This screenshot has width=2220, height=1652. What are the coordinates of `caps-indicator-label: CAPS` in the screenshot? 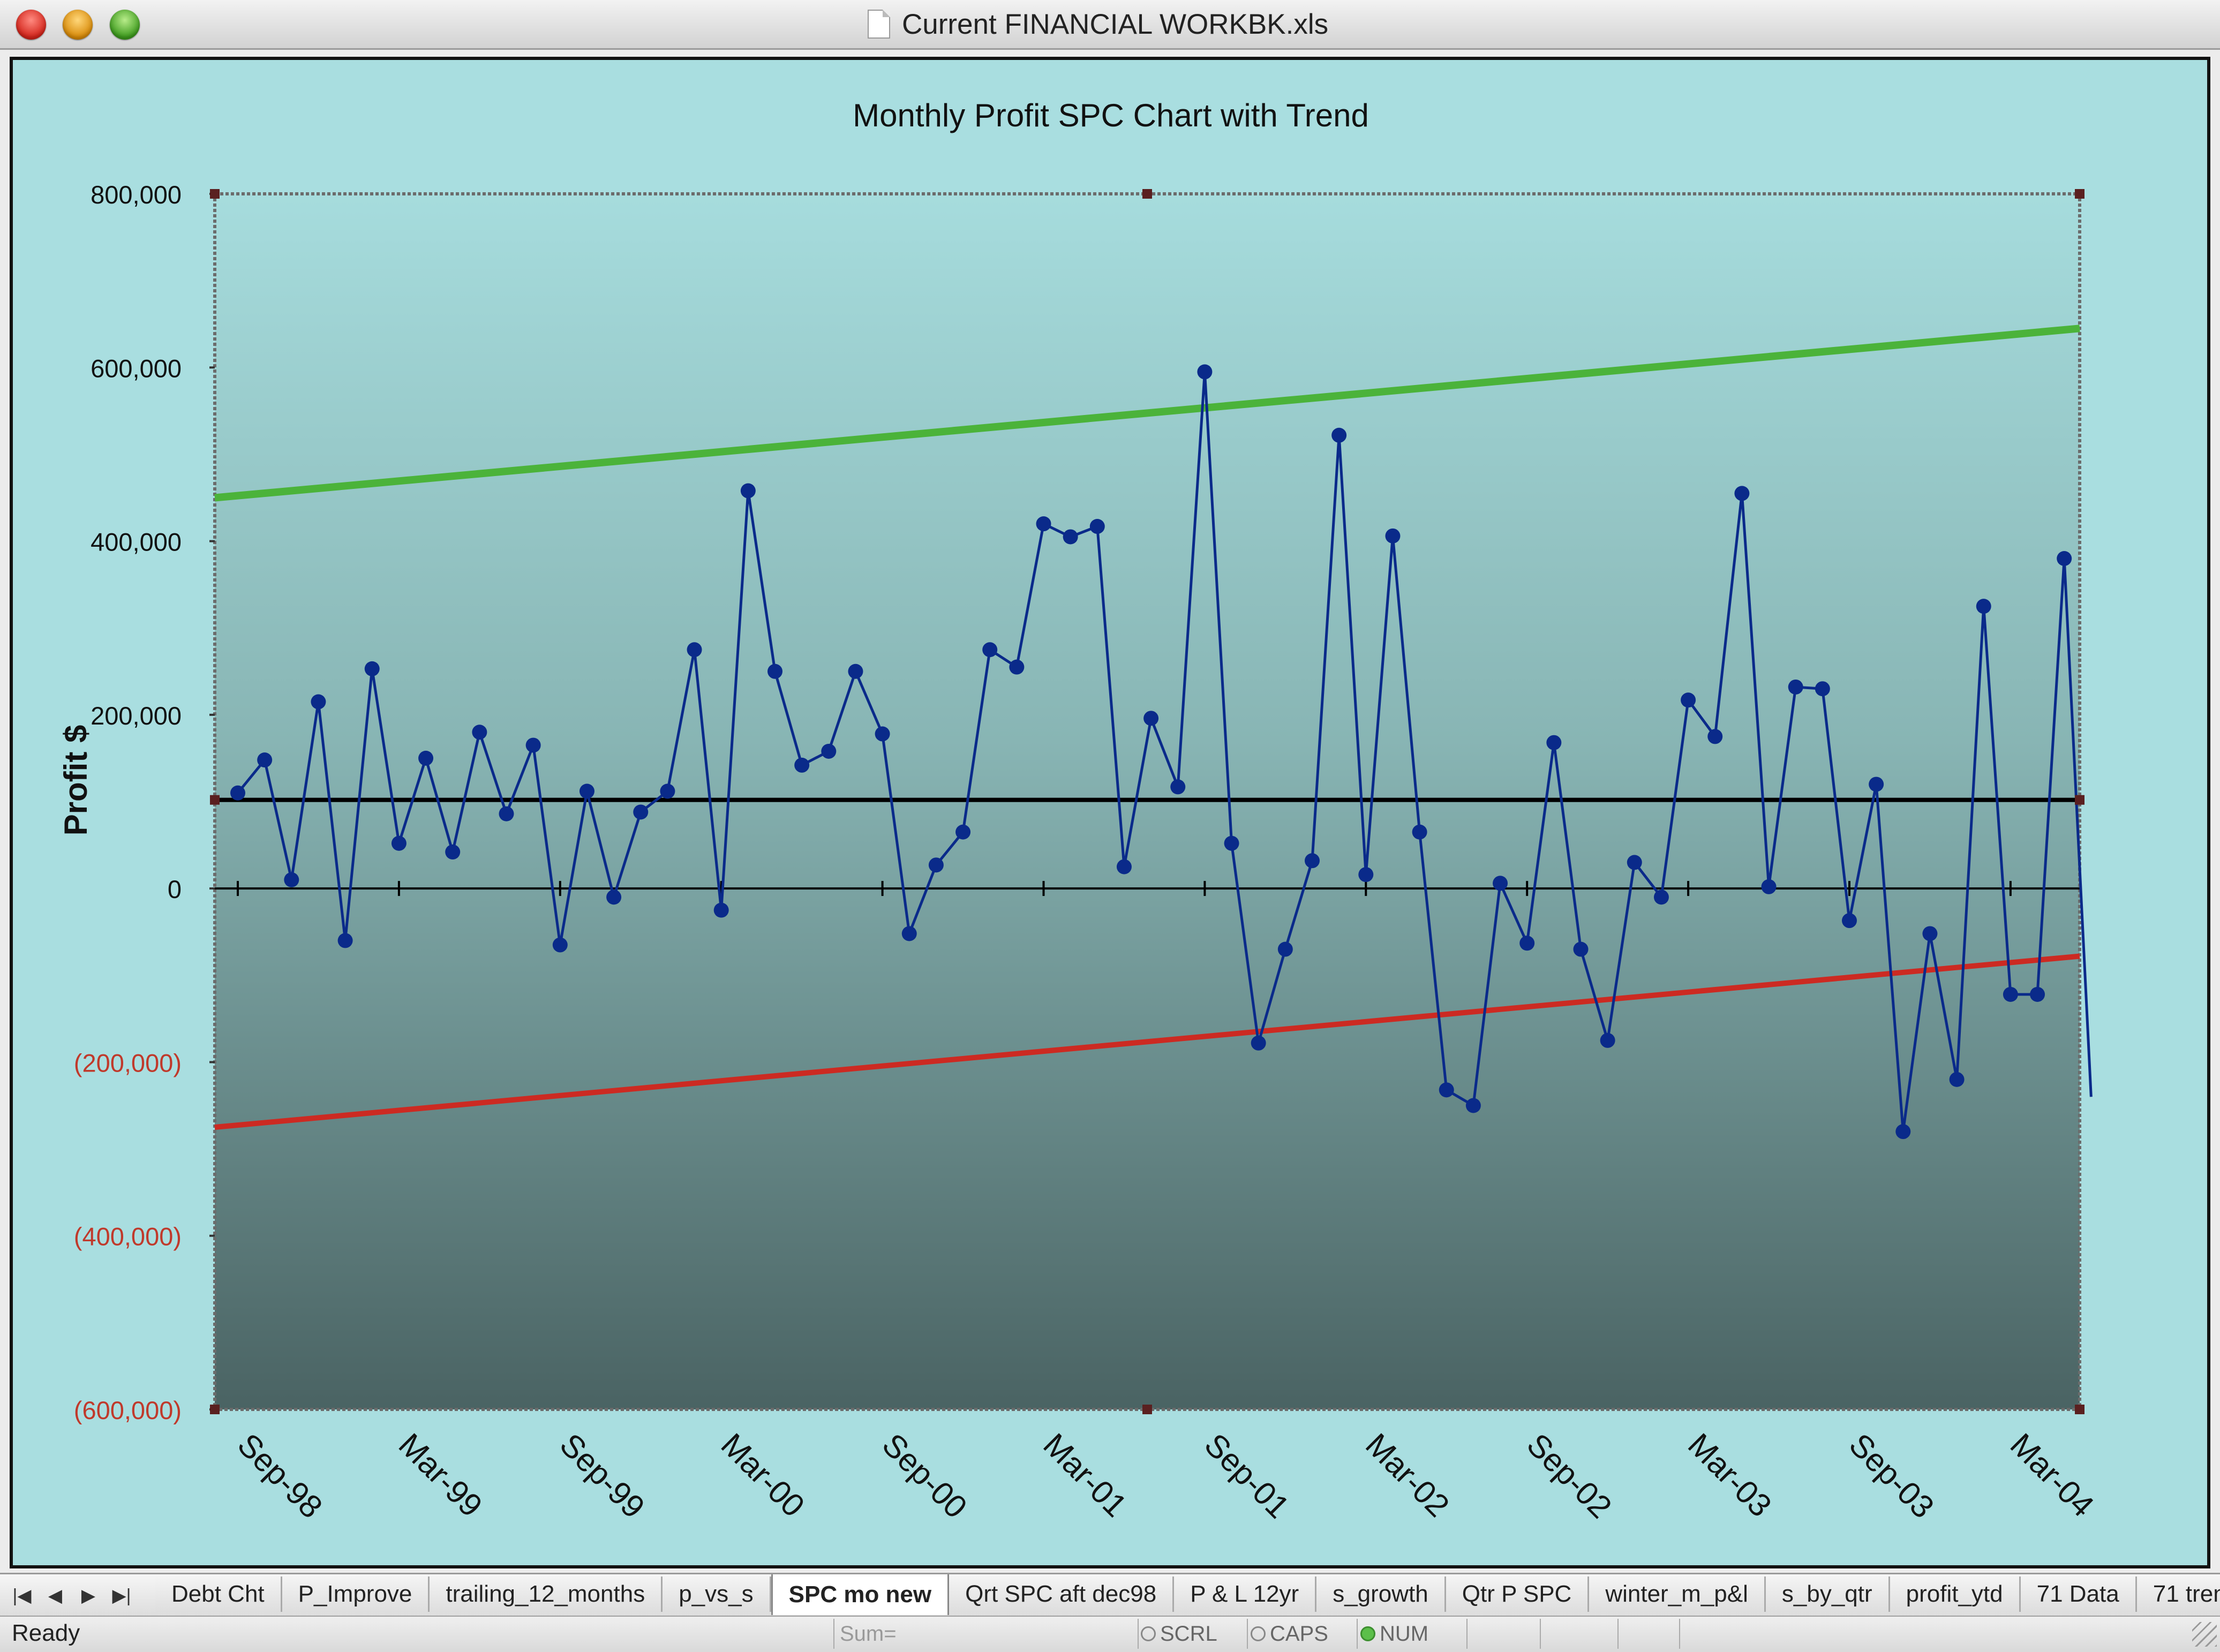 It's located at (1299, 1633).